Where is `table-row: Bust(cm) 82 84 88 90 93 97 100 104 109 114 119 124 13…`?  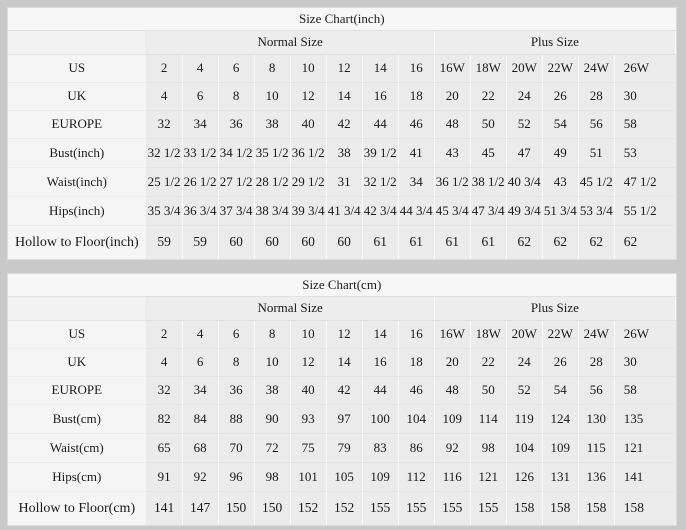
table-row: Bust(cm) 82 84 88 90 93 97 100 104 109 114 119 124 13… is located at coordinates (342, 419).